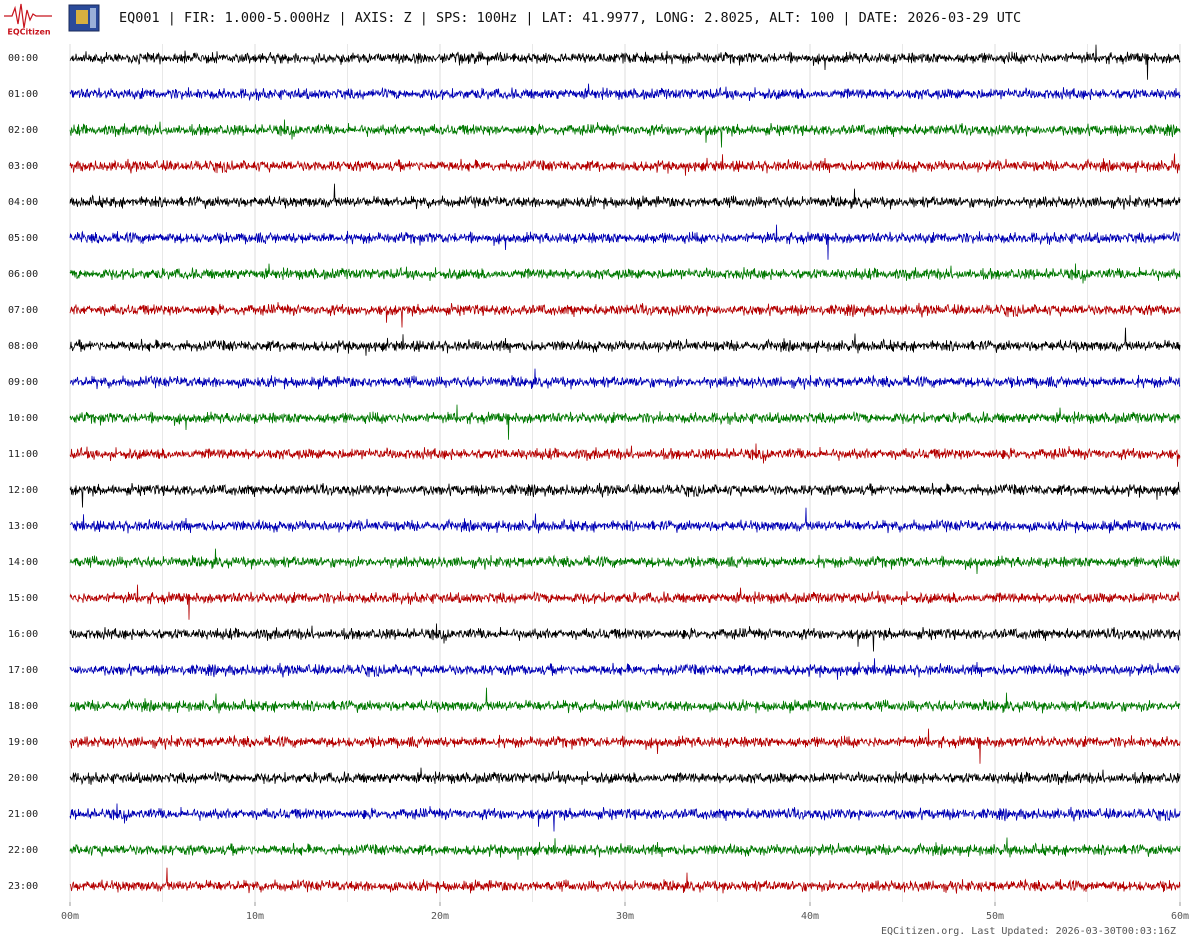  I want to click on row-label: 00:00, so click(23, 58).